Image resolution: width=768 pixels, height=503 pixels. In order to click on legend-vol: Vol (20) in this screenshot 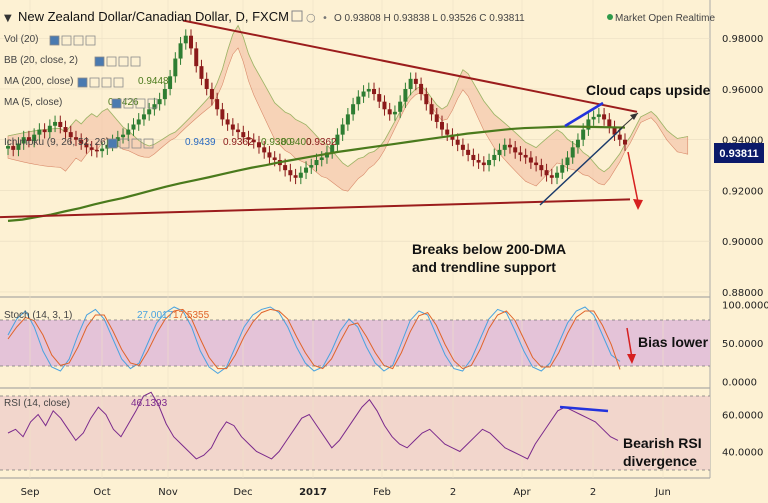, I will do `click(21, 39)`.